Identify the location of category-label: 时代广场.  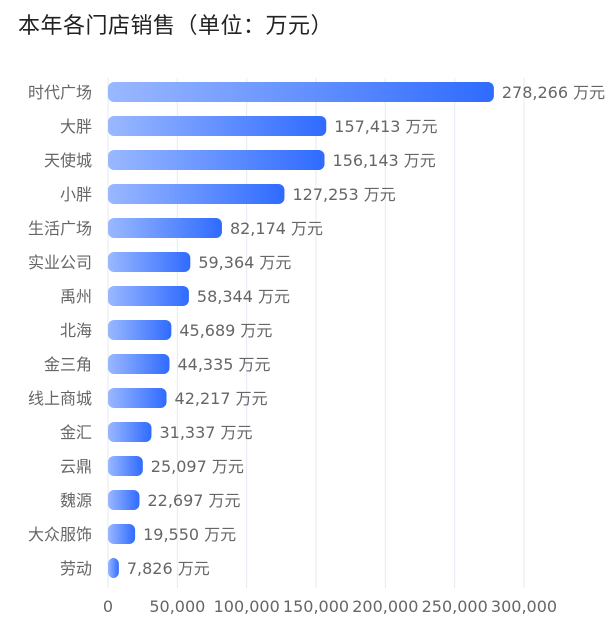
(60, 92).